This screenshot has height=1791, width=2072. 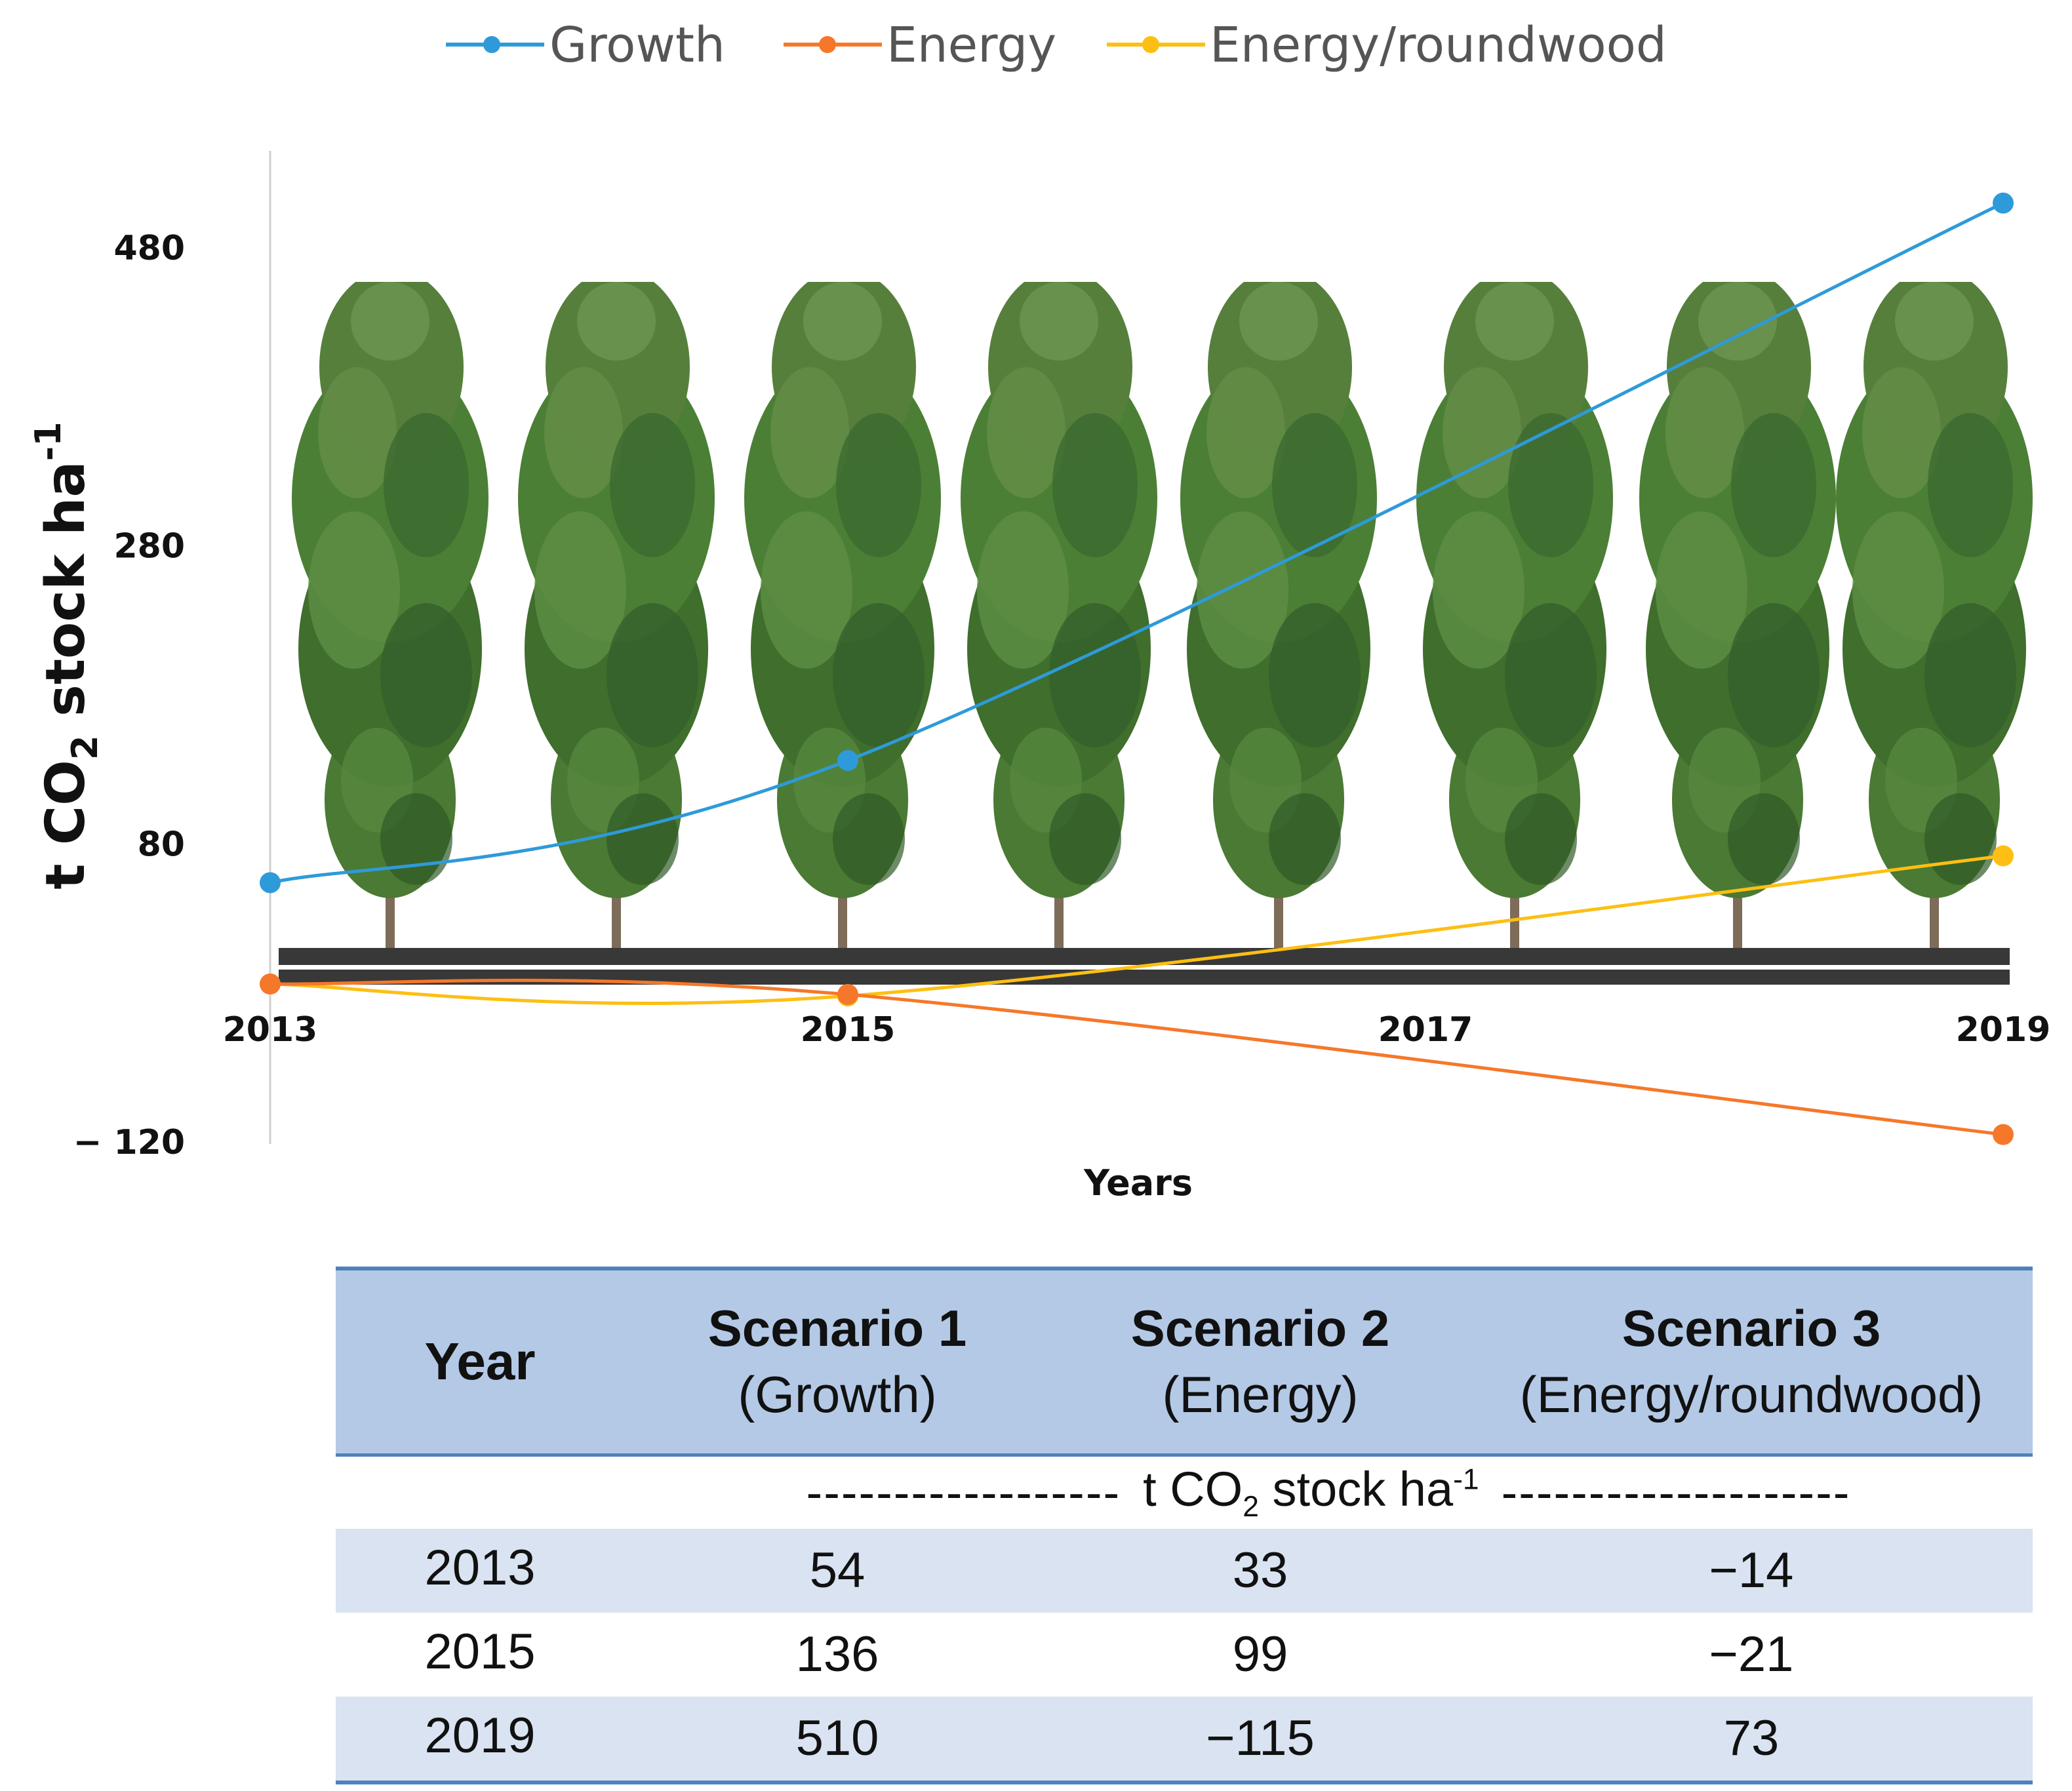 What do you see at coordinates (1426, 1030) in the screenshot?
I see `x-tick-label: 2017` at bounding box center [1426, 1030].